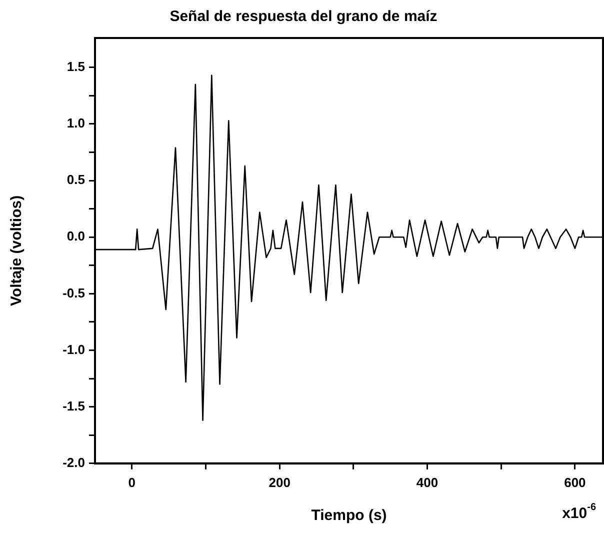 This screenshot has width=604, height=533. Describe the element at coordinates (75, 123) in the screenshot. I see `y-tick-label: 1.0` at that location.